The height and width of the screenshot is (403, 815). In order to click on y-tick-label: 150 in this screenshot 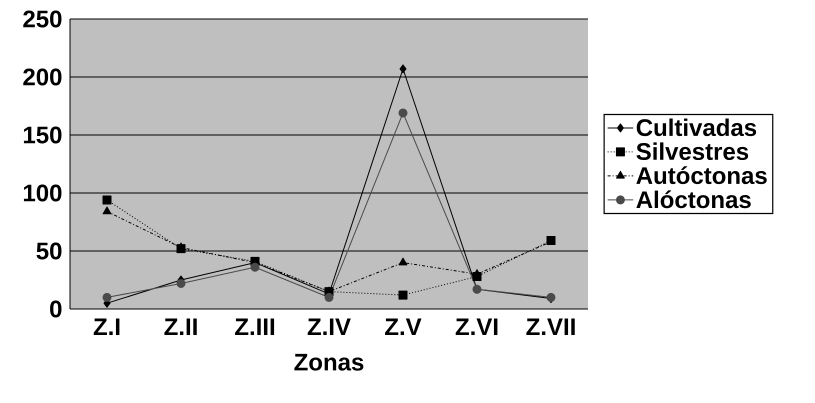, I will do `click(43, 135)`.